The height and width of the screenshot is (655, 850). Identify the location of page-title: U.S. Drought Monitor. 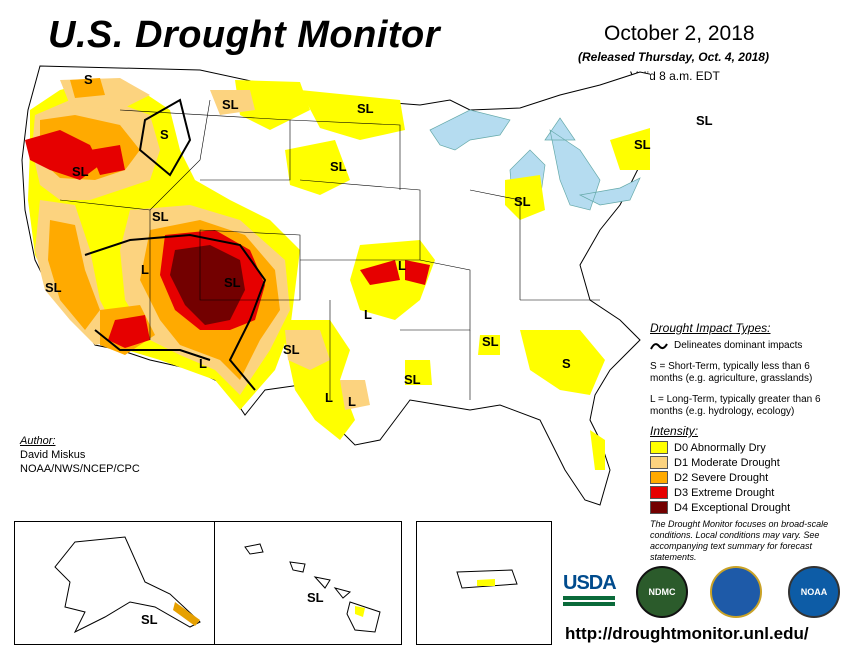
(244, 35).